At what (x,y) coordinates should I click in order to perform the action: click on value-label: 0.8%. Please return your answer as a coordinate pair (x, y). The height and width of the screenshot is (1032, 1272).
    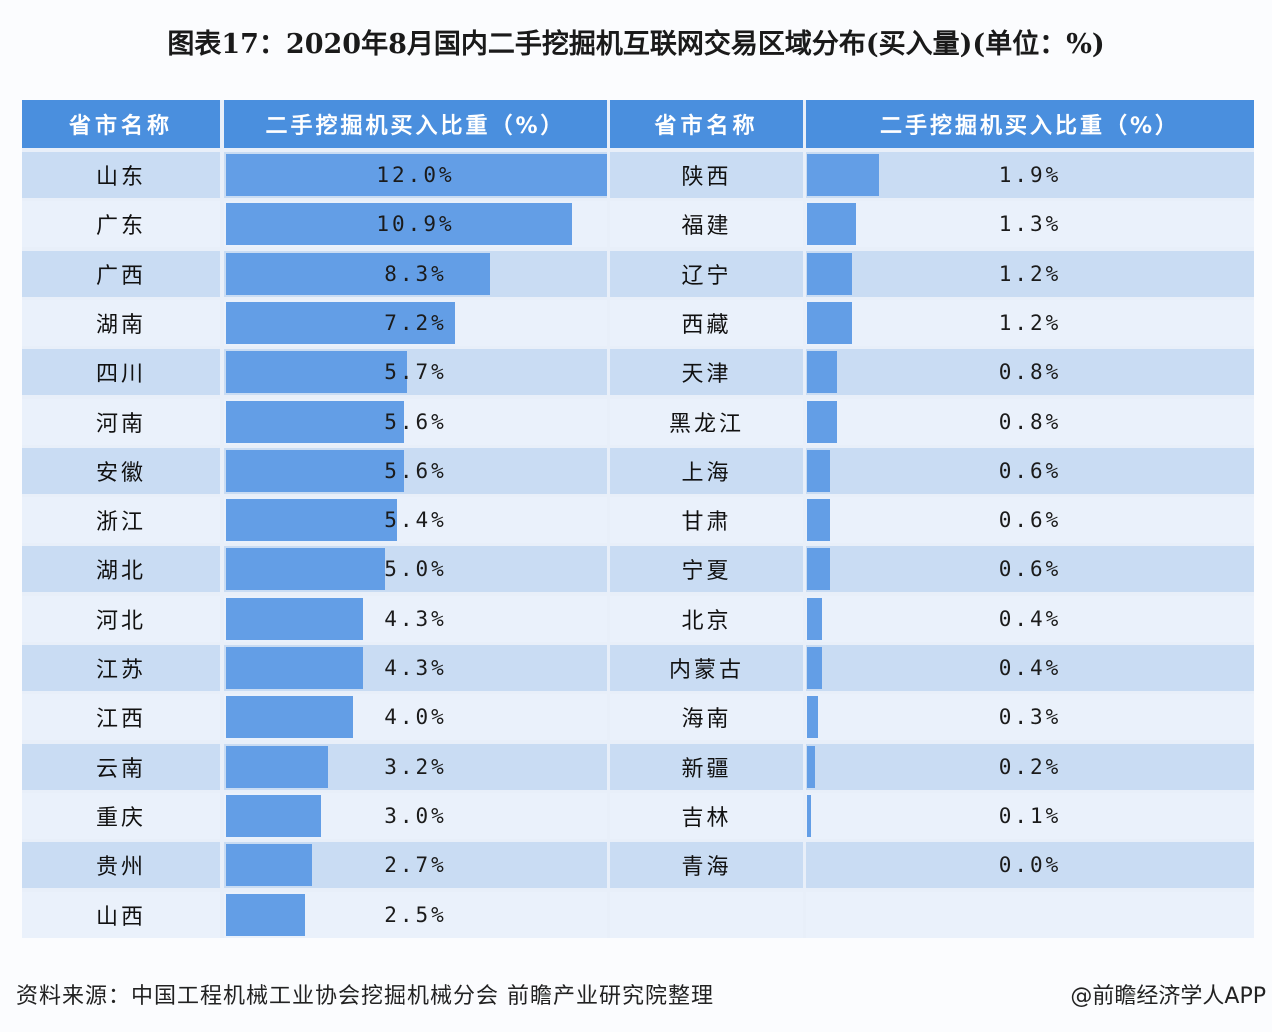
    Looking at the image, I should click on (1030, 421).